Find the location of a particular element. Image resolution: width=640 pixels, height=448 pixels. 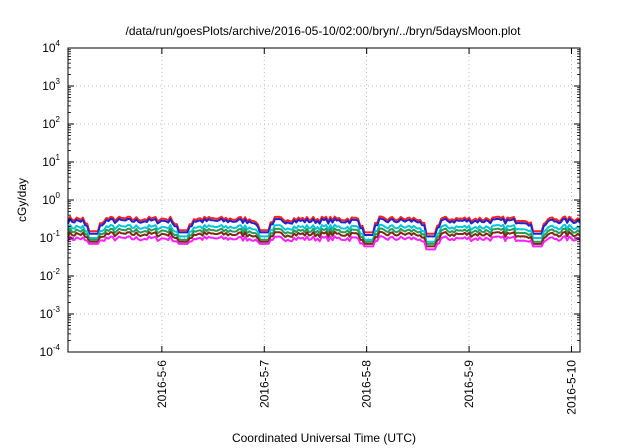

y-tick-labels: 10⁻⁴ 10⁻³ 10⁻² 10⁻¹ 10⁰ 10¹ 10² 10³ 10⁴ is located at coordinates (50, 199).